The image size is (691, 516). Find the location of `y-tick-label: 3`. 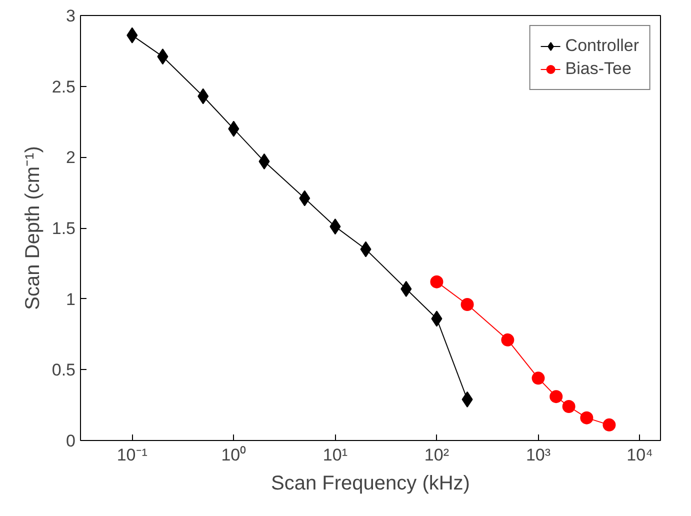

y-tick-label: 3 is located at coordinates (71, 16).